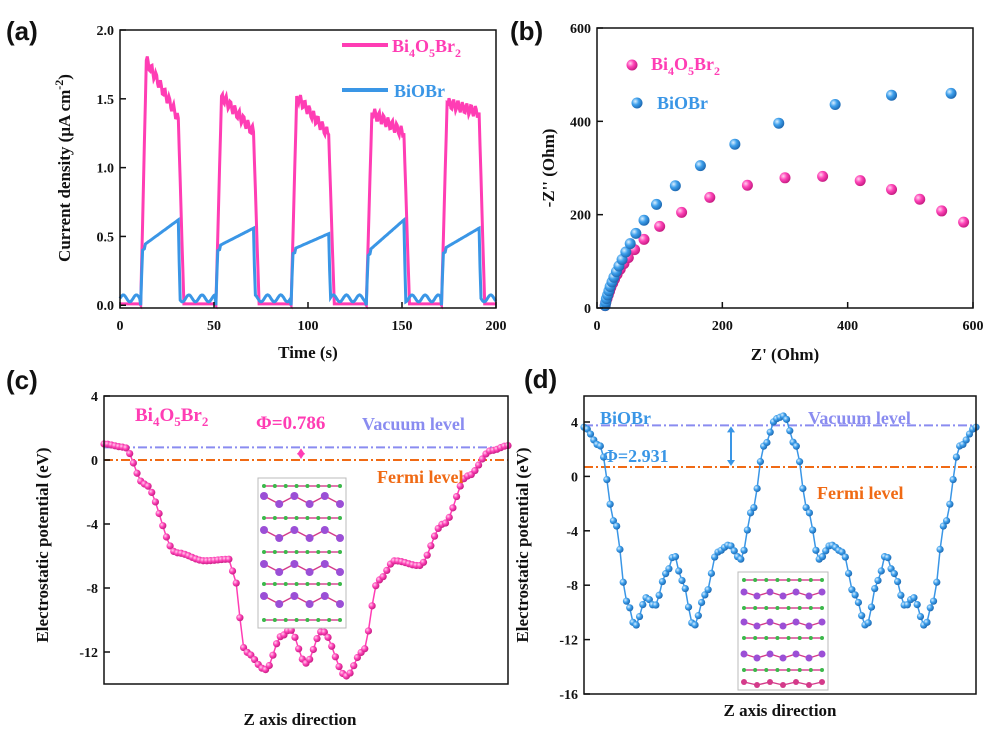 This screenshot has height=738, width=1000. I want to click on c-ytick-label-3: -8, so click(92, 589).